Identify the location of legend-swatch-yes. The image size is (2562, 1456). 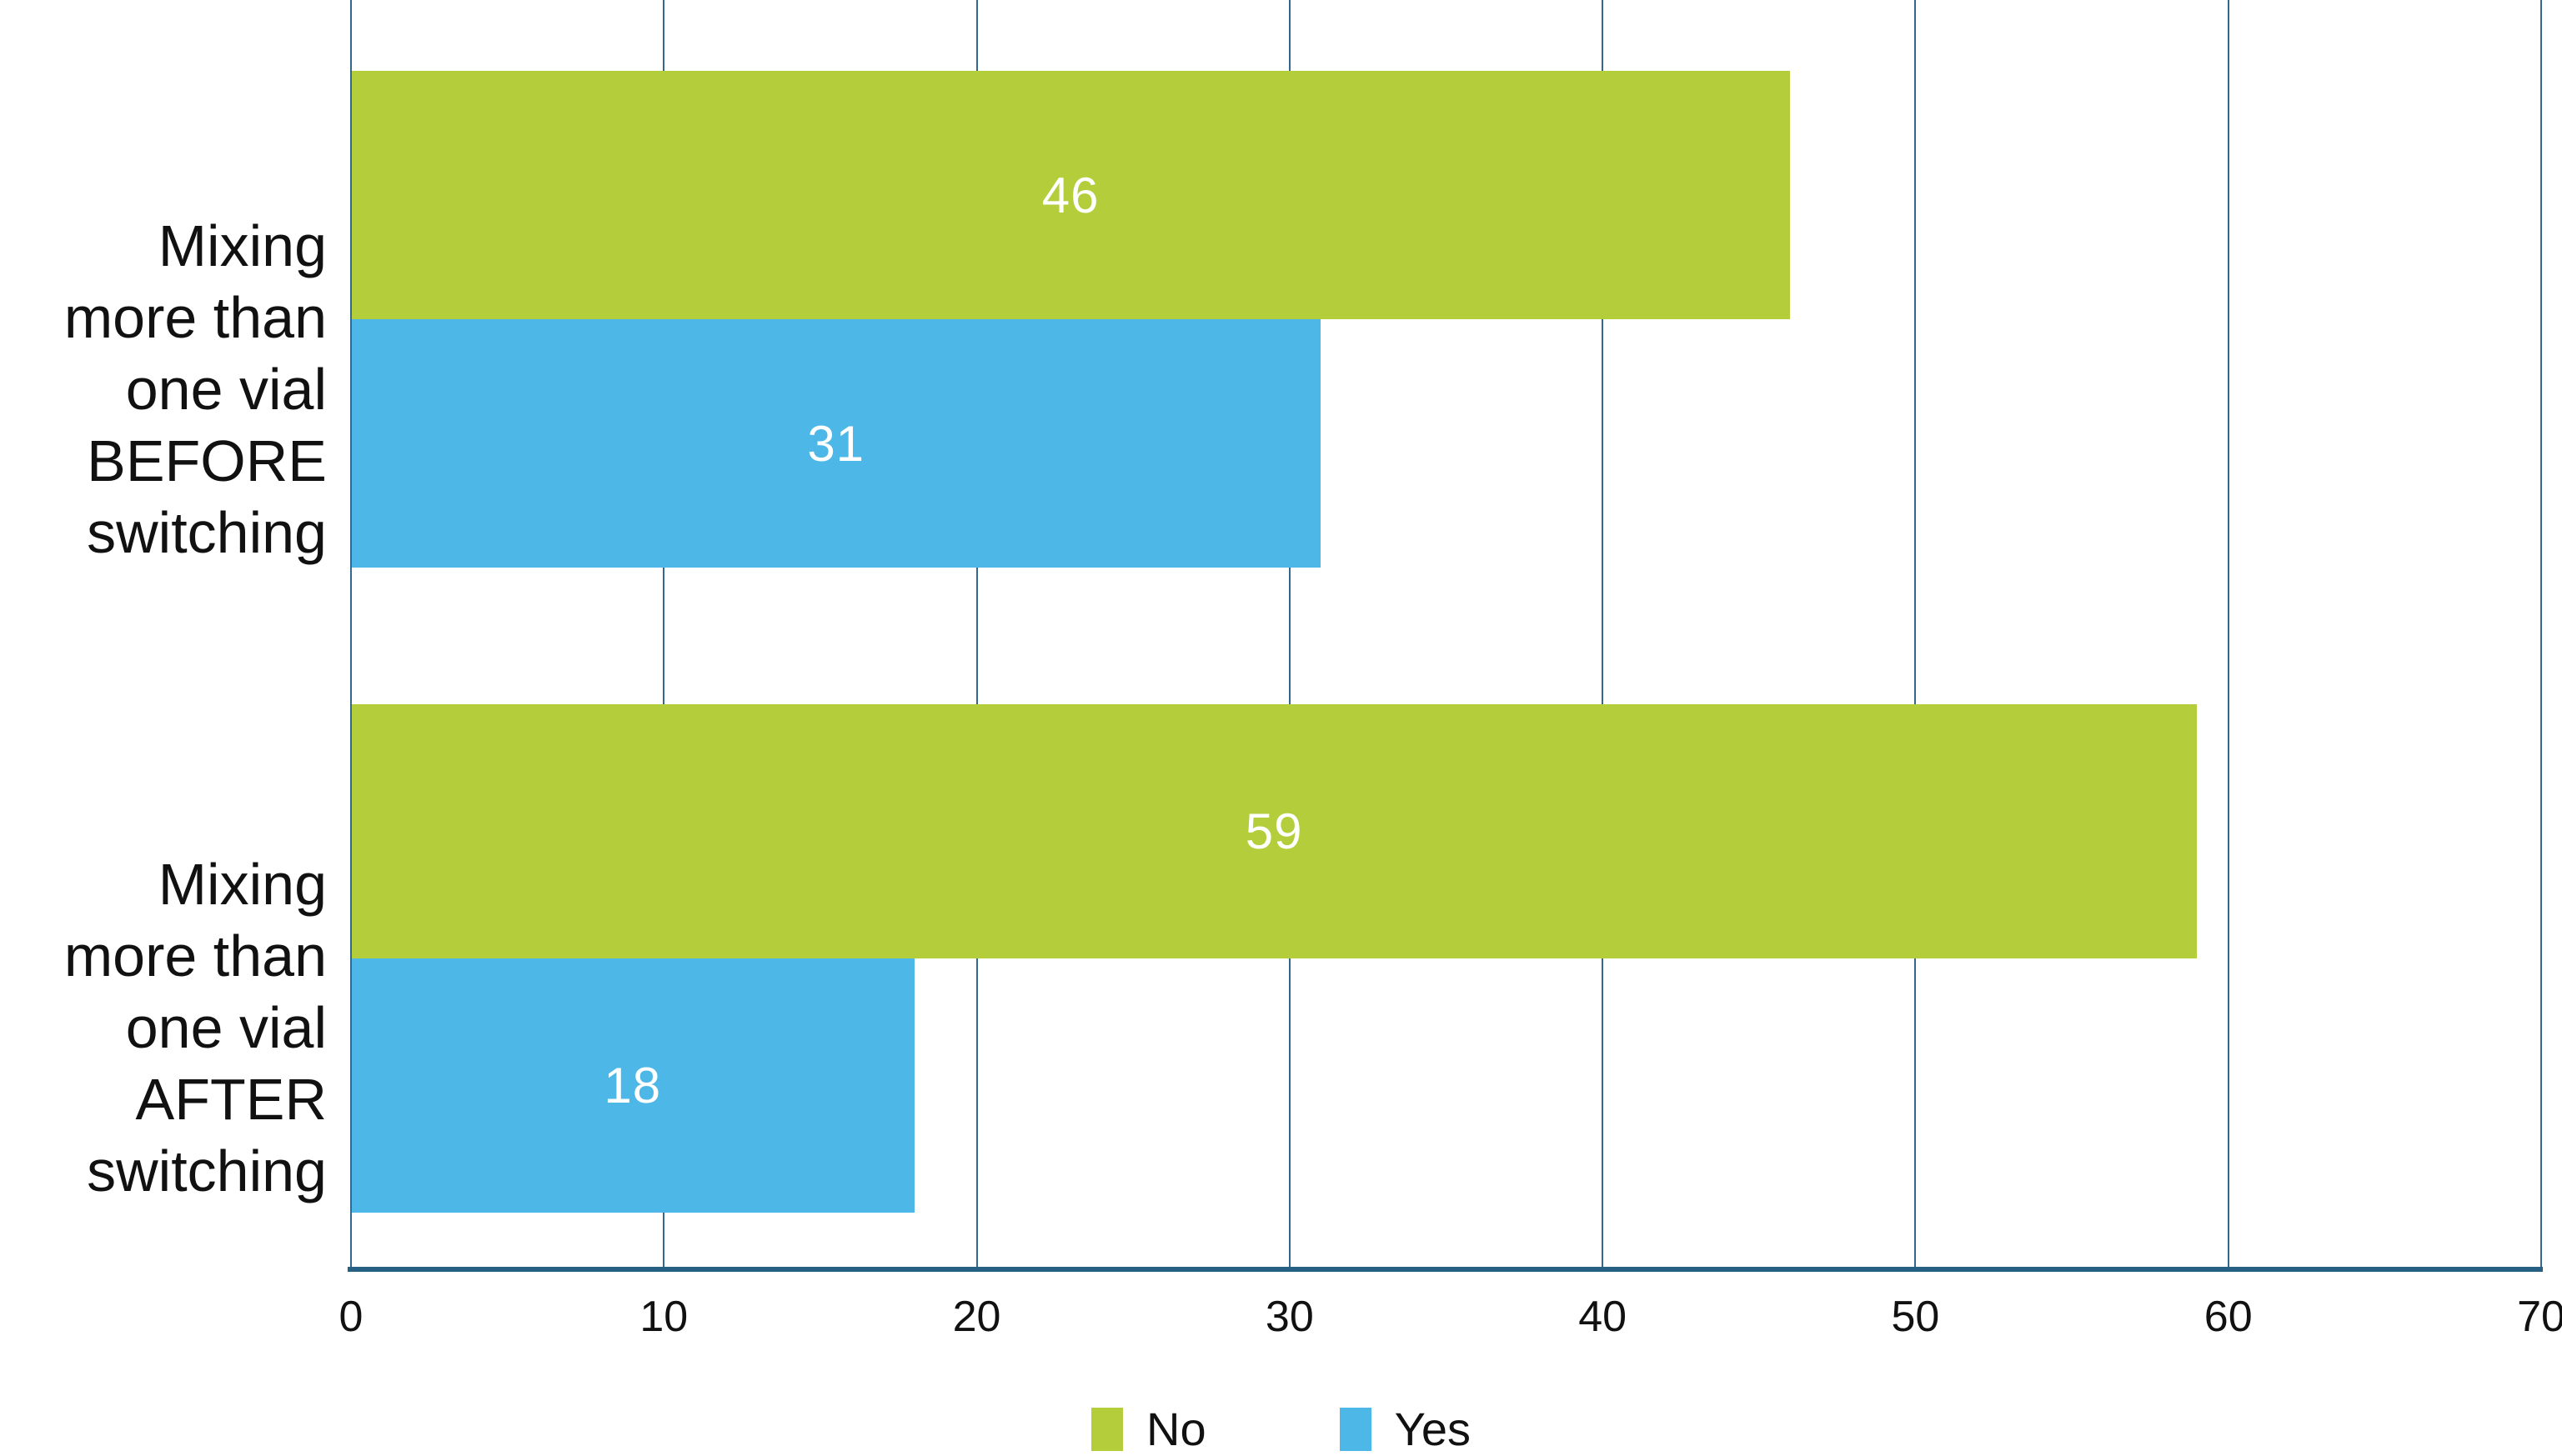
(1355, 1429).